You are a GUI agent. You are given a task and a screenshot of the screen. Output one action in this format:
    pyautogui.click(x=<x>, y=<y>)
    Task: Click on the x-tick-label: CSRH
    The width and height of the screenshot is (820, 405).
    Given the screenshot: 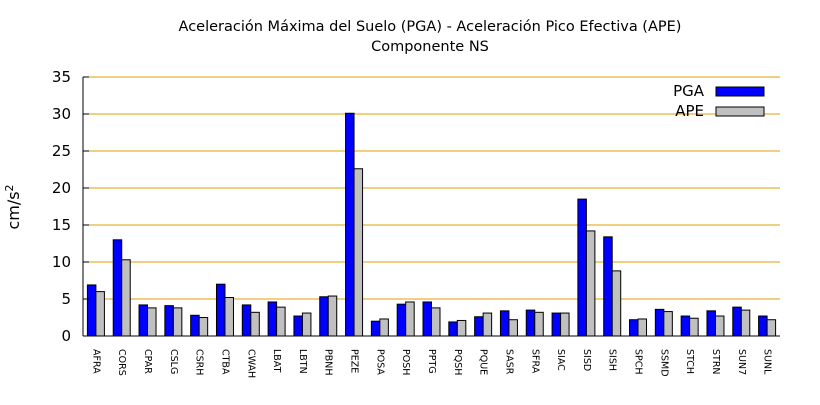 What is the action you would take?
    pyautogui.click(x=199, y=362)
    